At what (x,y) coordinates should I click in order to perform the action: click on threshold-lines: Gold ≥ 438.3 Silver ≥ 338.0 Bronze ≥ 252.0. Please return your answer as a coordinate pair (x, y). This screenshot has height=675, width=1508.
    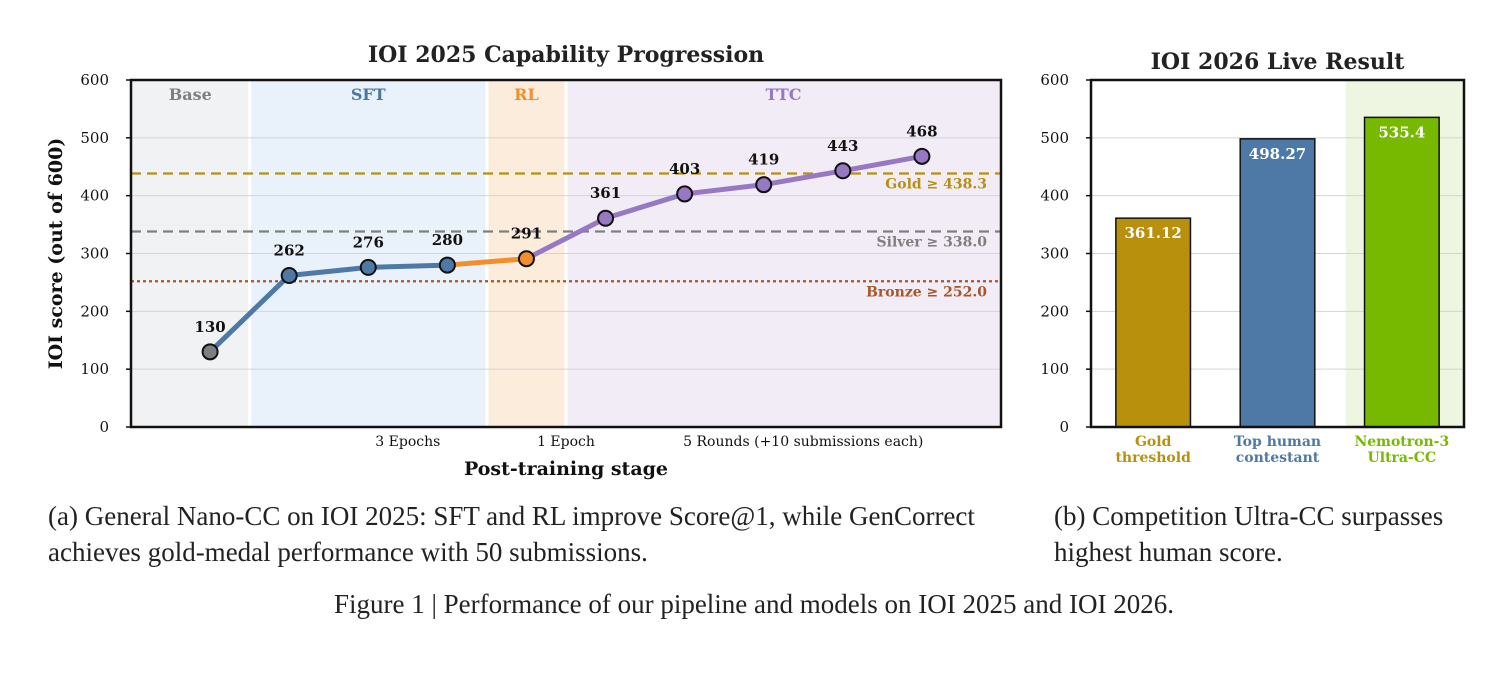
    Looking at the image, I should click on (566, 236).